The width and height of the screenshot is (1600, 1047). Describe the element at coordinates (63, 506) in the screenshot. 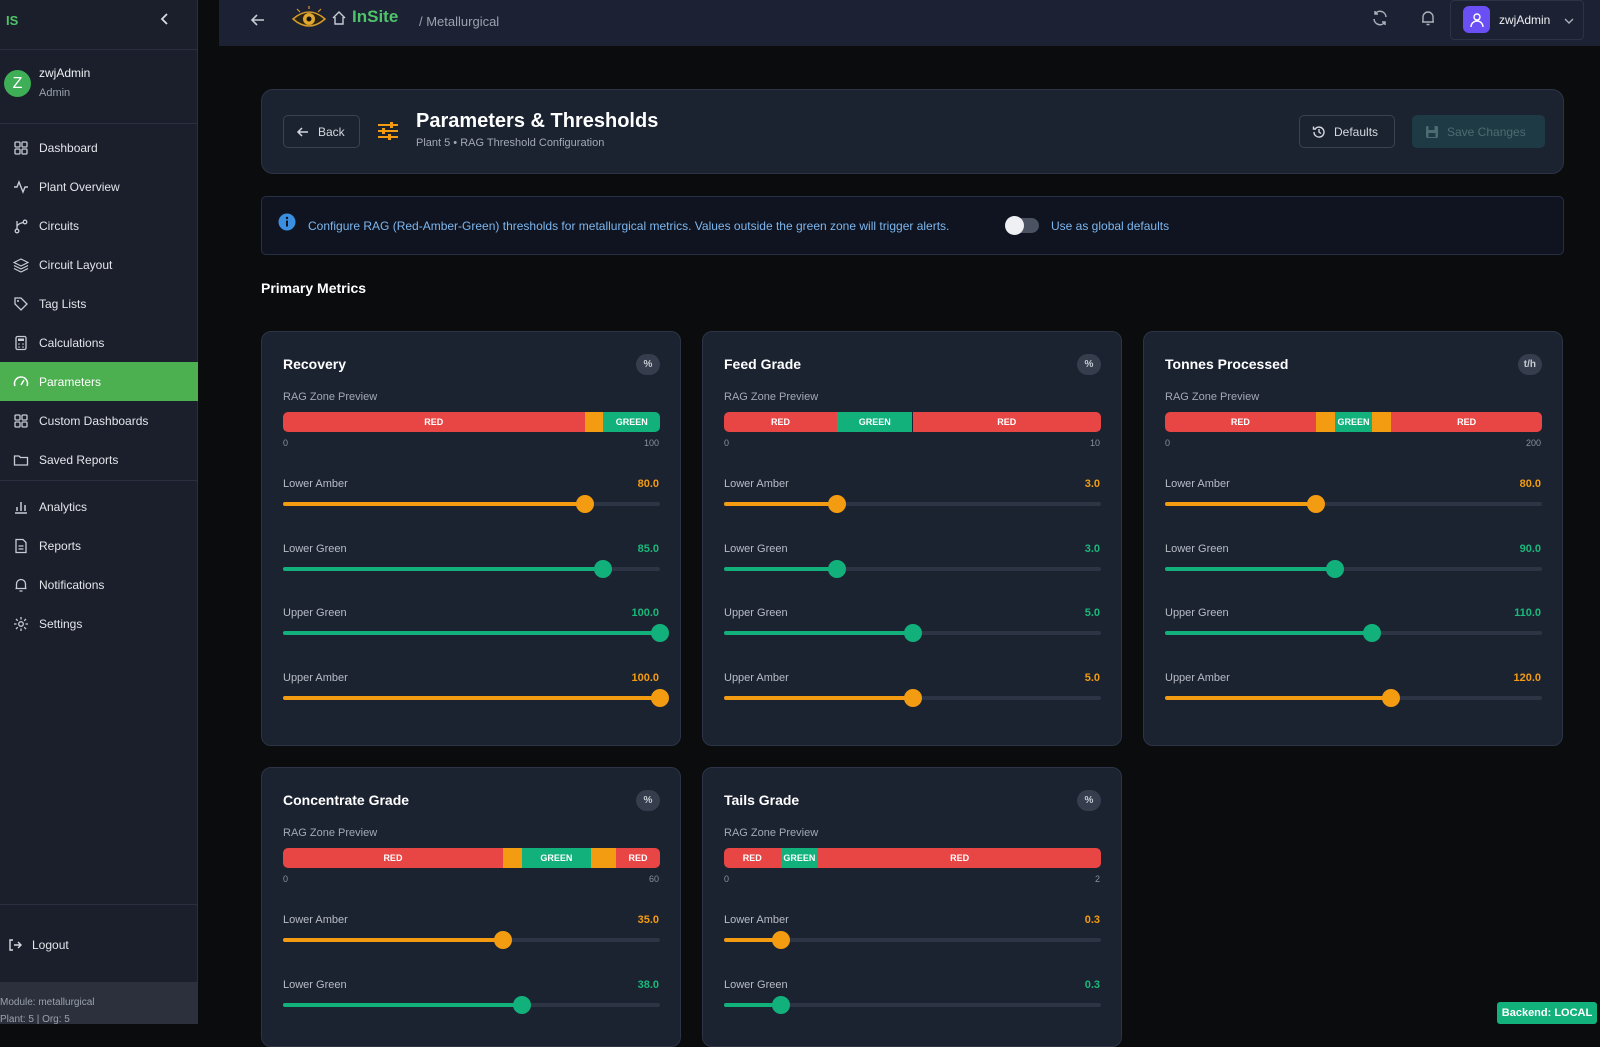

I see `sidebar-item-label: Analytics` at that location.